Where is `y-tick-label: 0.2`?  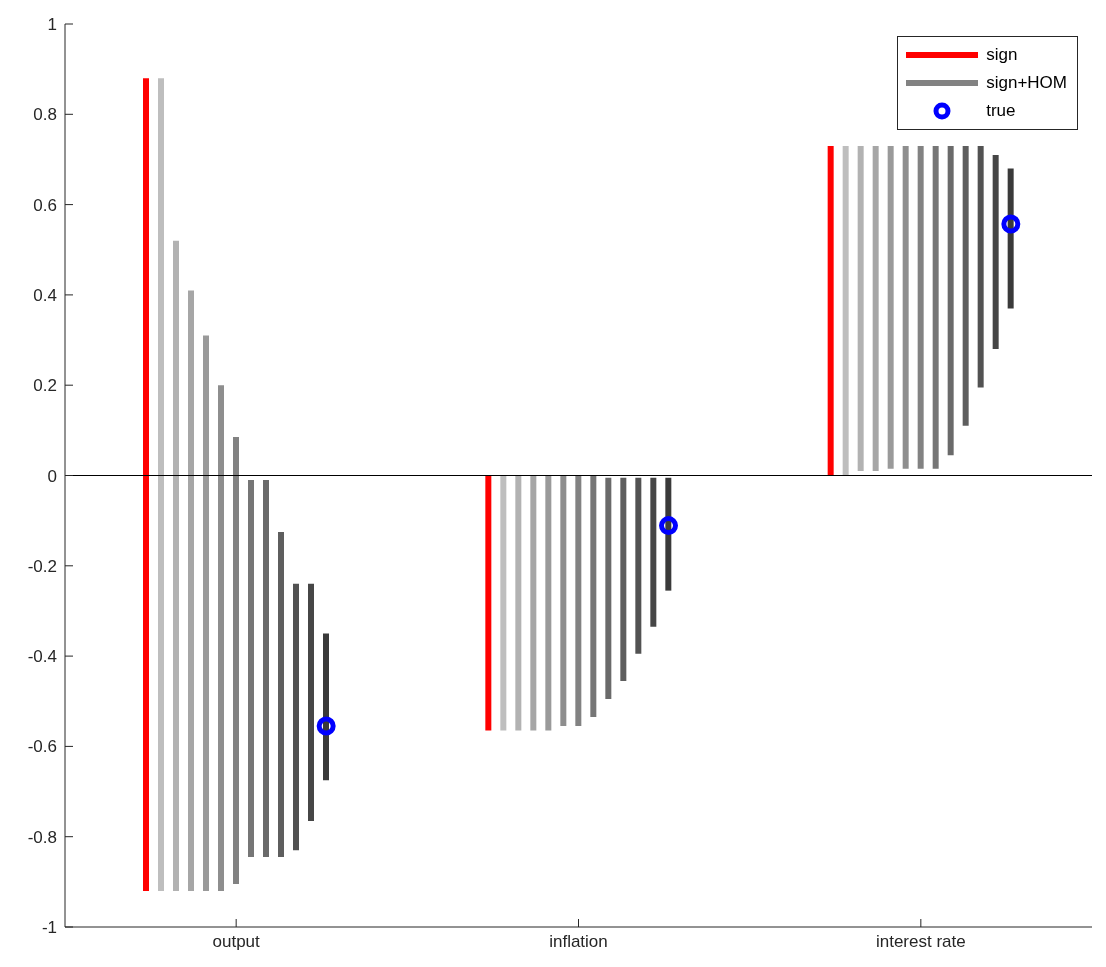
y-tick-label: 0.2 is located at coordinates (45, 386).